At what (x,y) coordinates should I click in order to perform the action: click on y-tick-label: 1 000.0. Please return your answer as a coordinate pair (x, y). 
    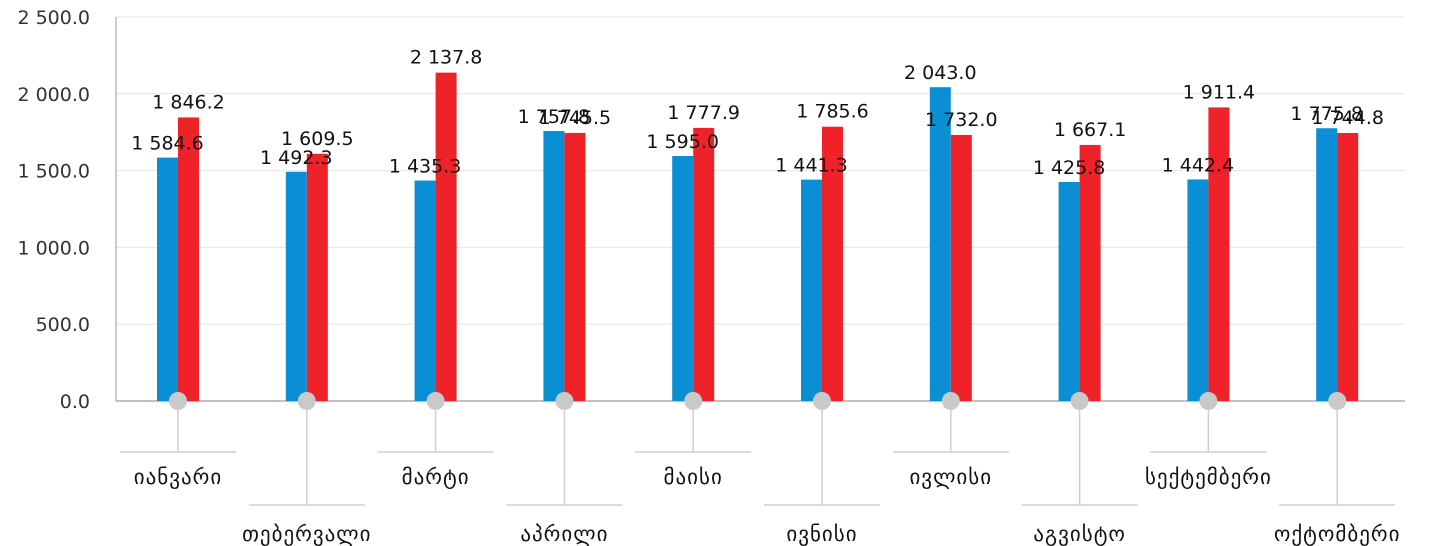
    Looking at the image, I should click on (53, 248).